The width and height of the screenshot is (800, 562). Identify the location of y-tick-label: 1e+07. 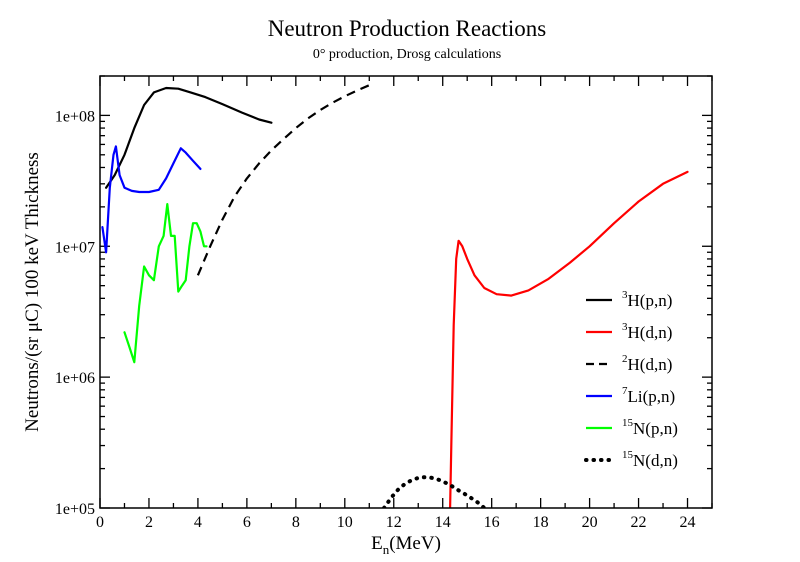
(75, 247).